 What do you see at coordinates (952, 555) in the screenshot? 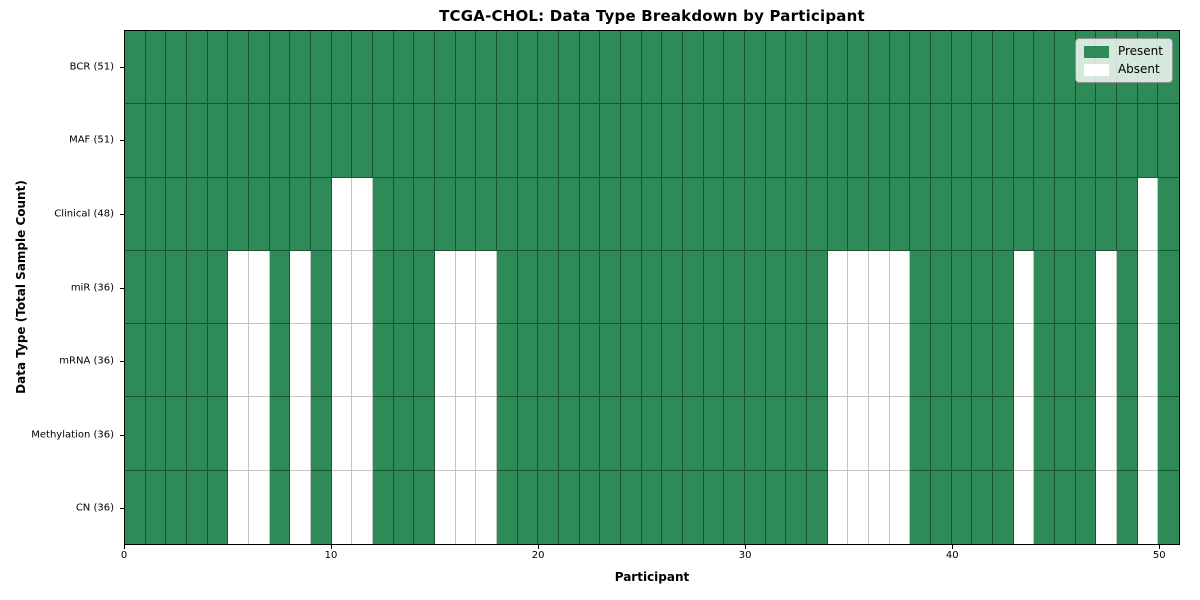
I see `x-tick-label: 40` at bounding box center [952, 555].